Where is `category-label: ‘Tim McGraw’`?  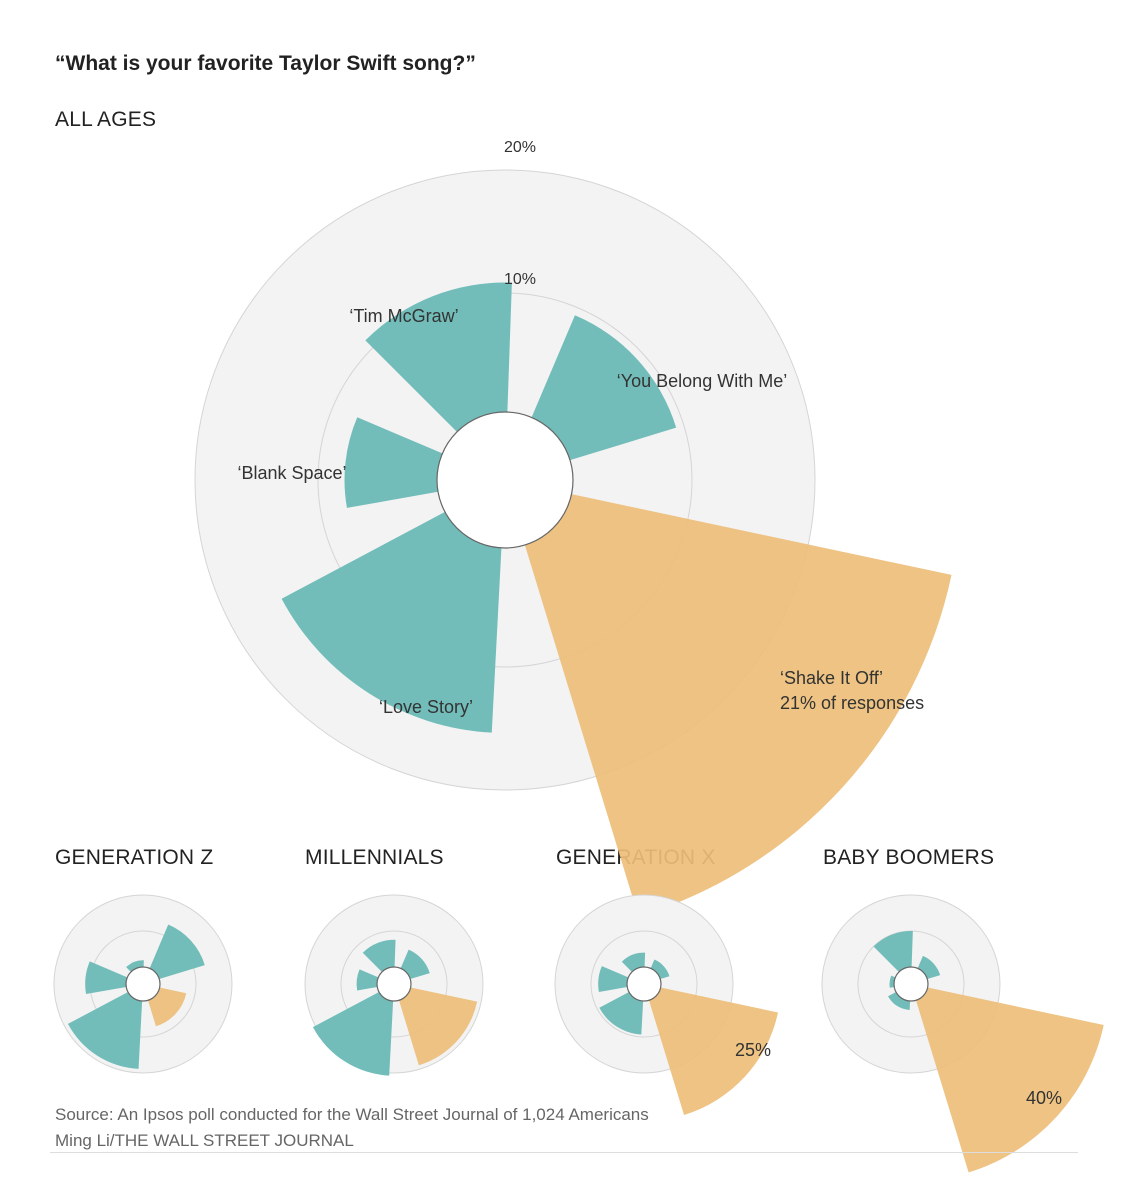
category-label: ‘Tim McGraw’ is located at coordinates (403, 316).